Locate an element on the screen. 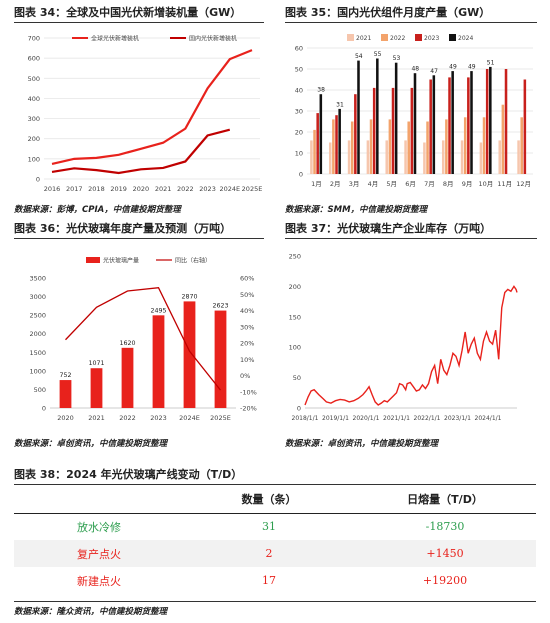  bar-data-label: 2623 is located at coordinates (220, 306).